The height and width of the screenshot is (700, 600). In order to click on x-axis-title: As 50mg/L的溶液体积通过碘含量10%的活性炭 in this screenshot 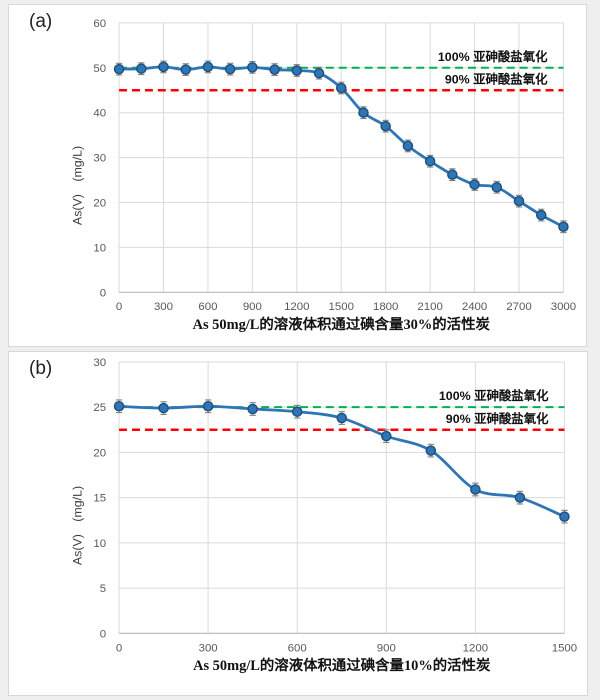, I will do `click(342, 665)`.